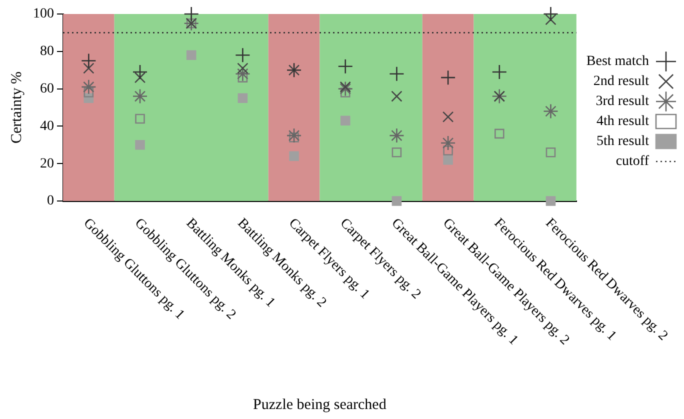  I want to click on legend-label: 4th result, so click(623, 122).